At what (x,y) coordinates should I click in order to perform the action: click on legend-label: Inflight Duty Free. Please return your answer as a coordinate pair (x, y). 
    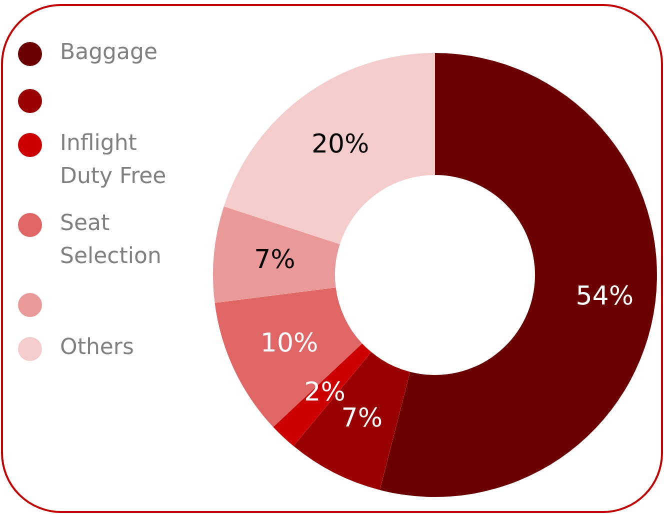
    Looking at the image, I should click on (114, 160).